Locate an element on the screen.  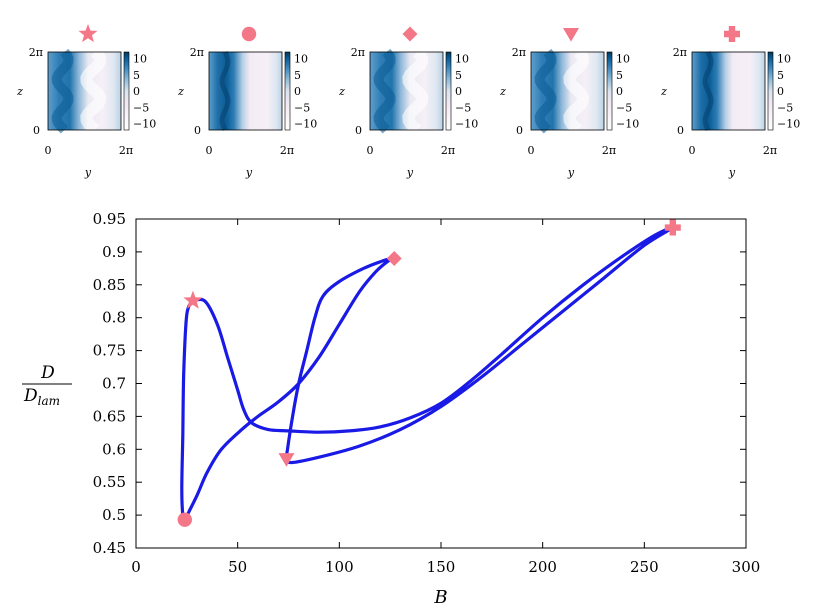
y-tick-label: 0.85 is located at coordinates (109, 285).